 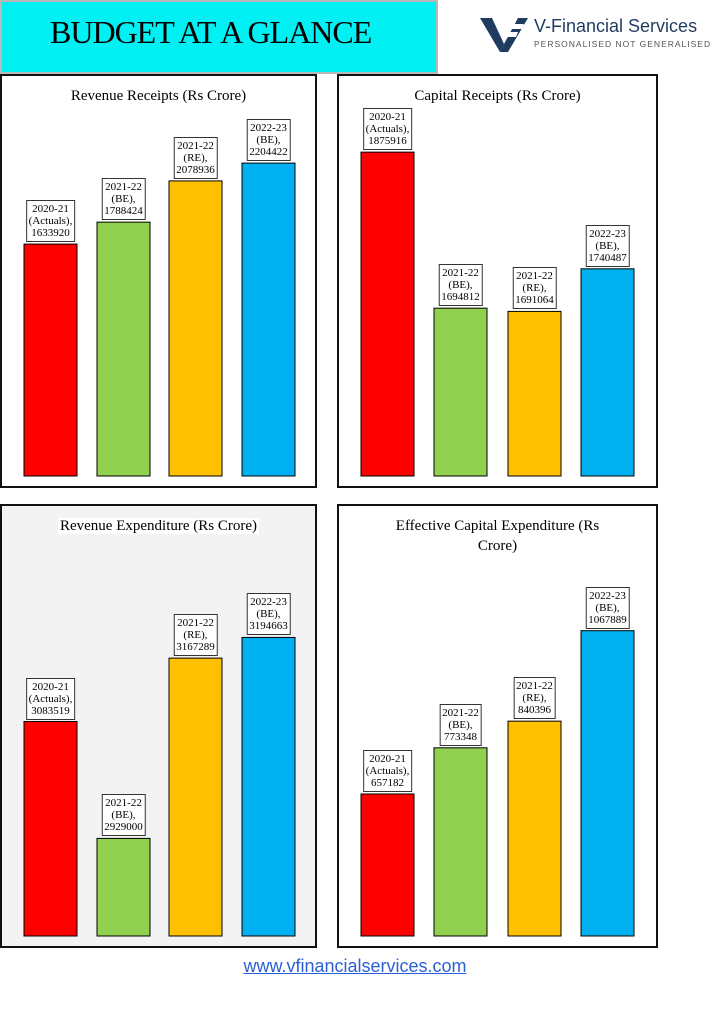 I want to click on data-label-line: 3194663, so click(x=268, y=626).